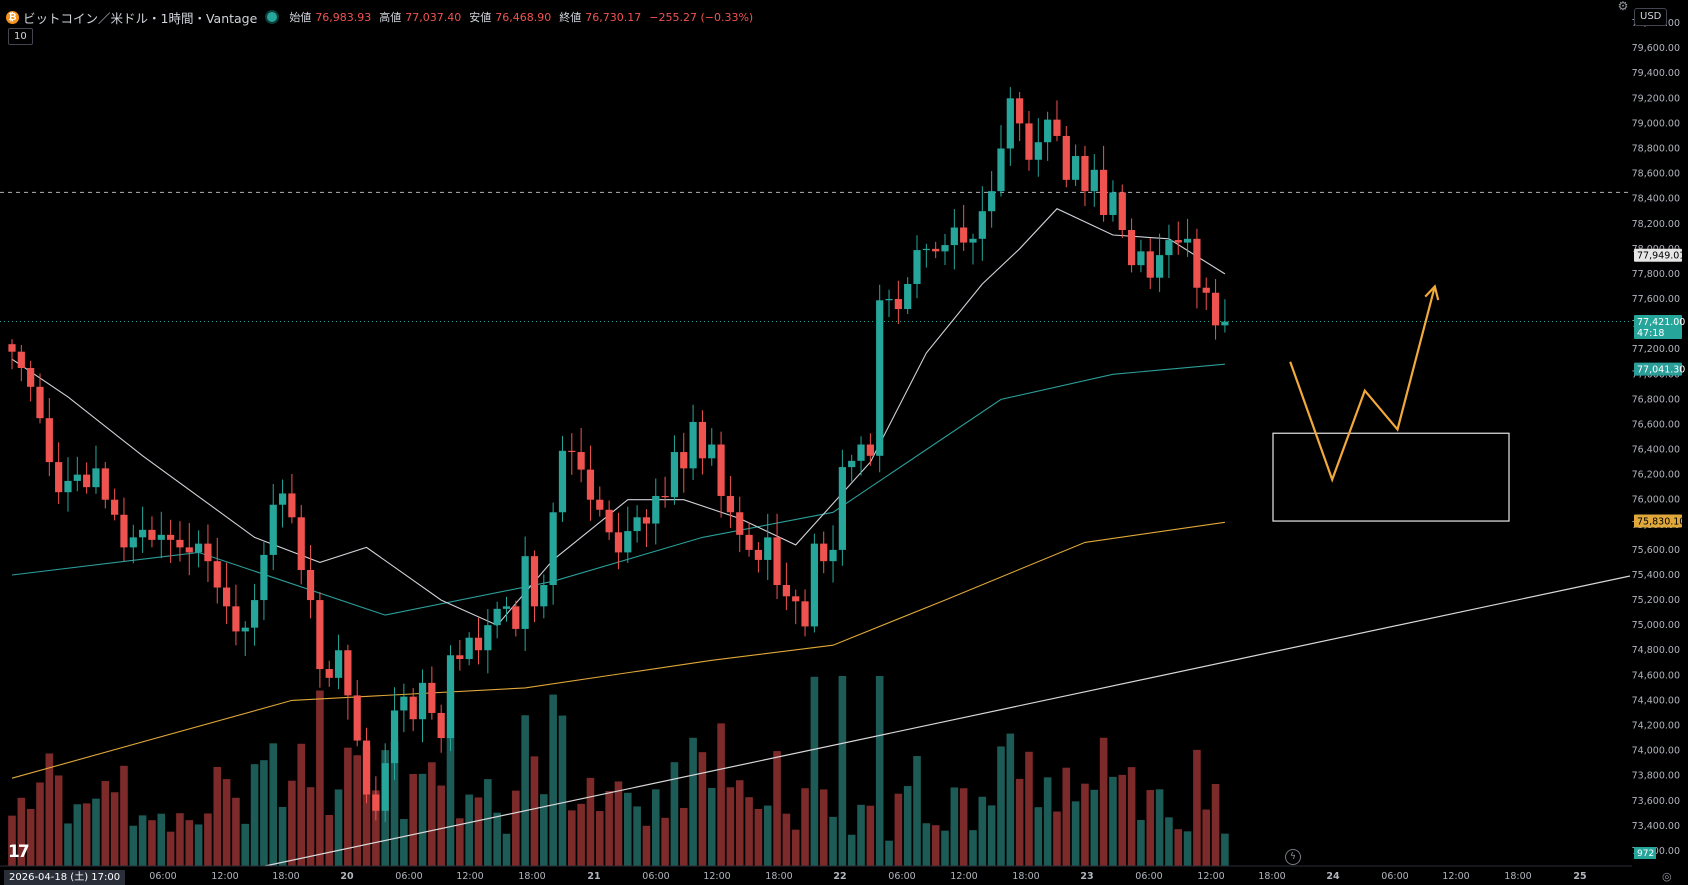 The width and height of the screenshot is (1688, 885). What do you see at coordinates (1667, 876) in the screenshot?
I see `settings-icon: ◎` at bounding box center [1667, 876].